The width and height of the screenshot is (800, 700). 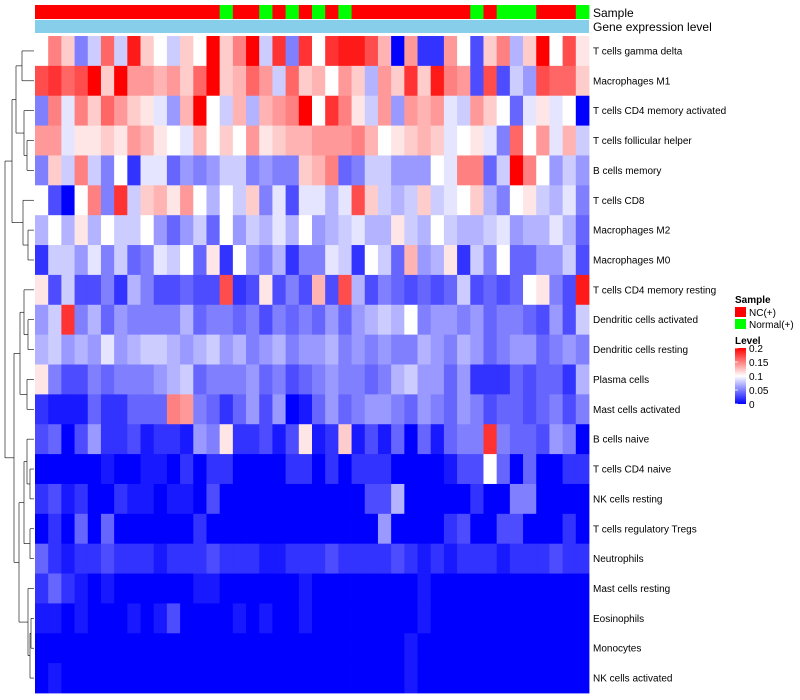 I want to click on row-label: T cells CD4 memory activated, so click(x=659, y=111).